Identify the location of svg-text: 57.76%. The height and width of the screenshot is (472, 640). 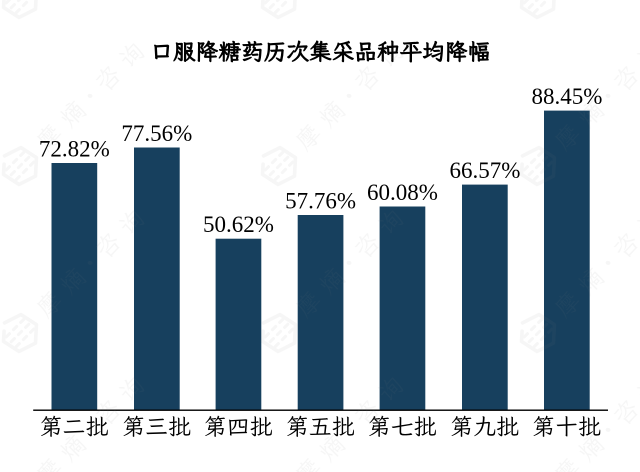
(320, 201).